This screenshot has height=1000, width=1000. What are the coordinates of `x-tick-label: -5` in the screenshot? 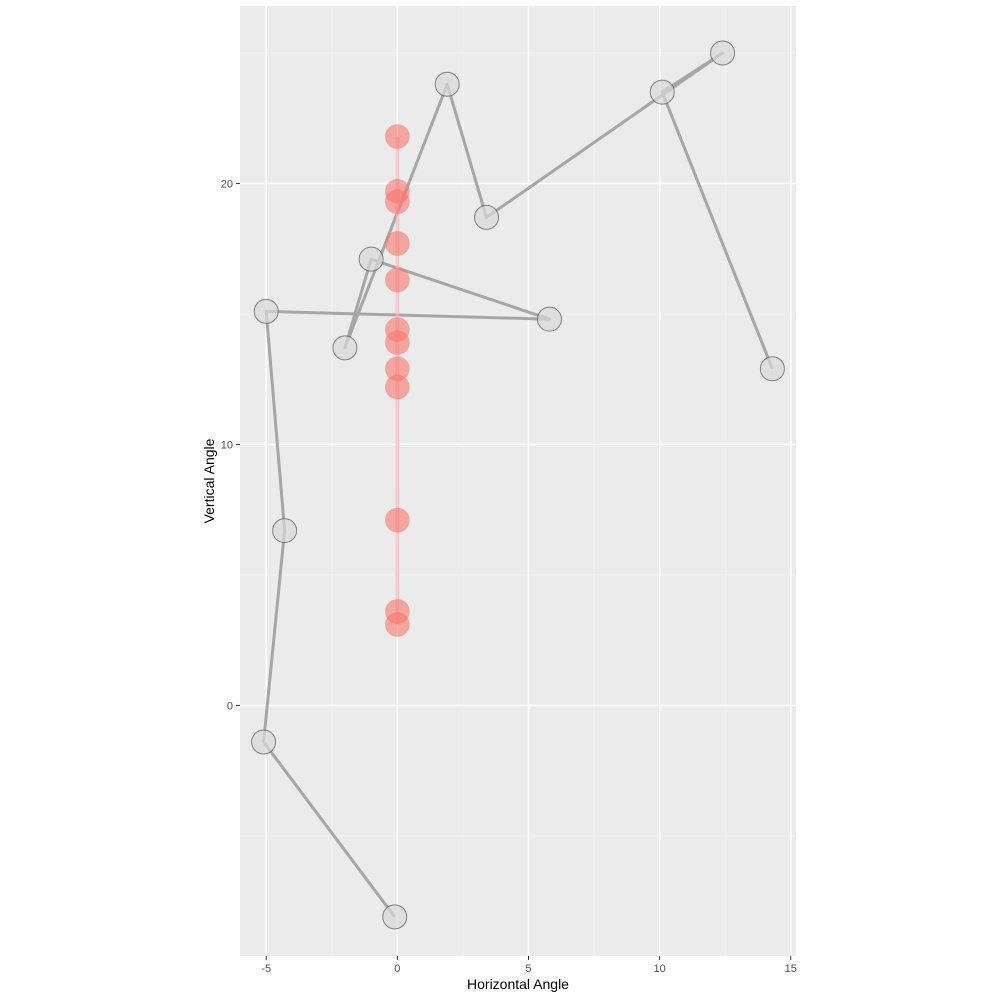 It's located at (266, 969).